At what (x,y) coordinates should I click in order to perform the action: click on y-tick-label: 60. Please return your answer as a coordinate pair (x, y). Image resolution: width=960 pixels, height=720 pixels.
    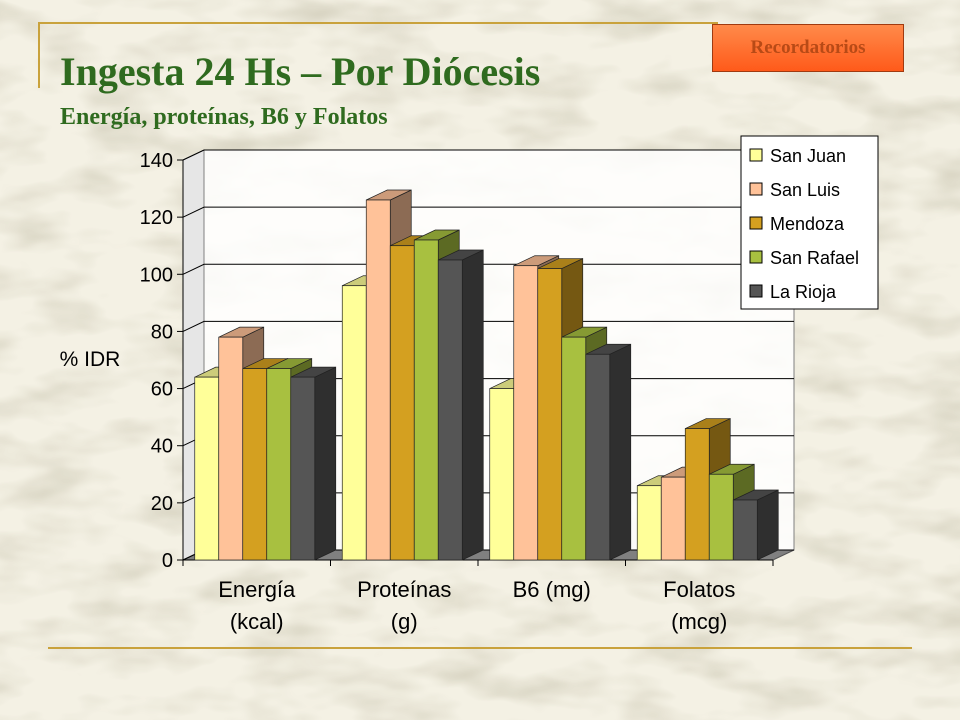
    Looking at the image, I should click on (162, 390).